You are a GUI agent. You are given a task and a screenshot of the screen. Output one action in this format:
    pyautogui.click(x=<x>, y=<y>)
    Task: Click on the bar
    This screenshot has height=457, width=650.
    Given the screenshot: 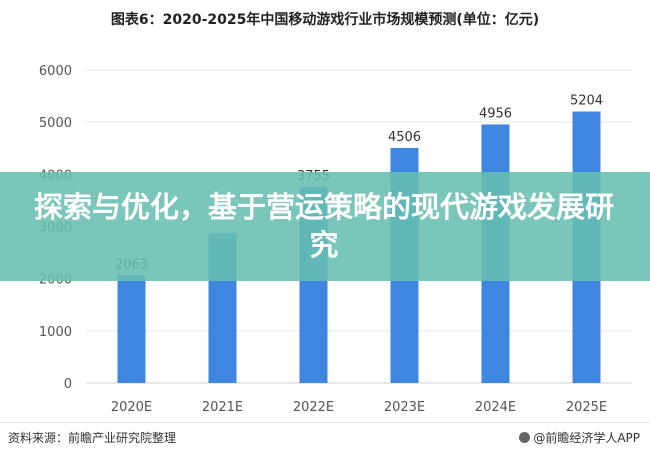 What is the action you would take?
    pyautogui.click(x=131, y=329)
    